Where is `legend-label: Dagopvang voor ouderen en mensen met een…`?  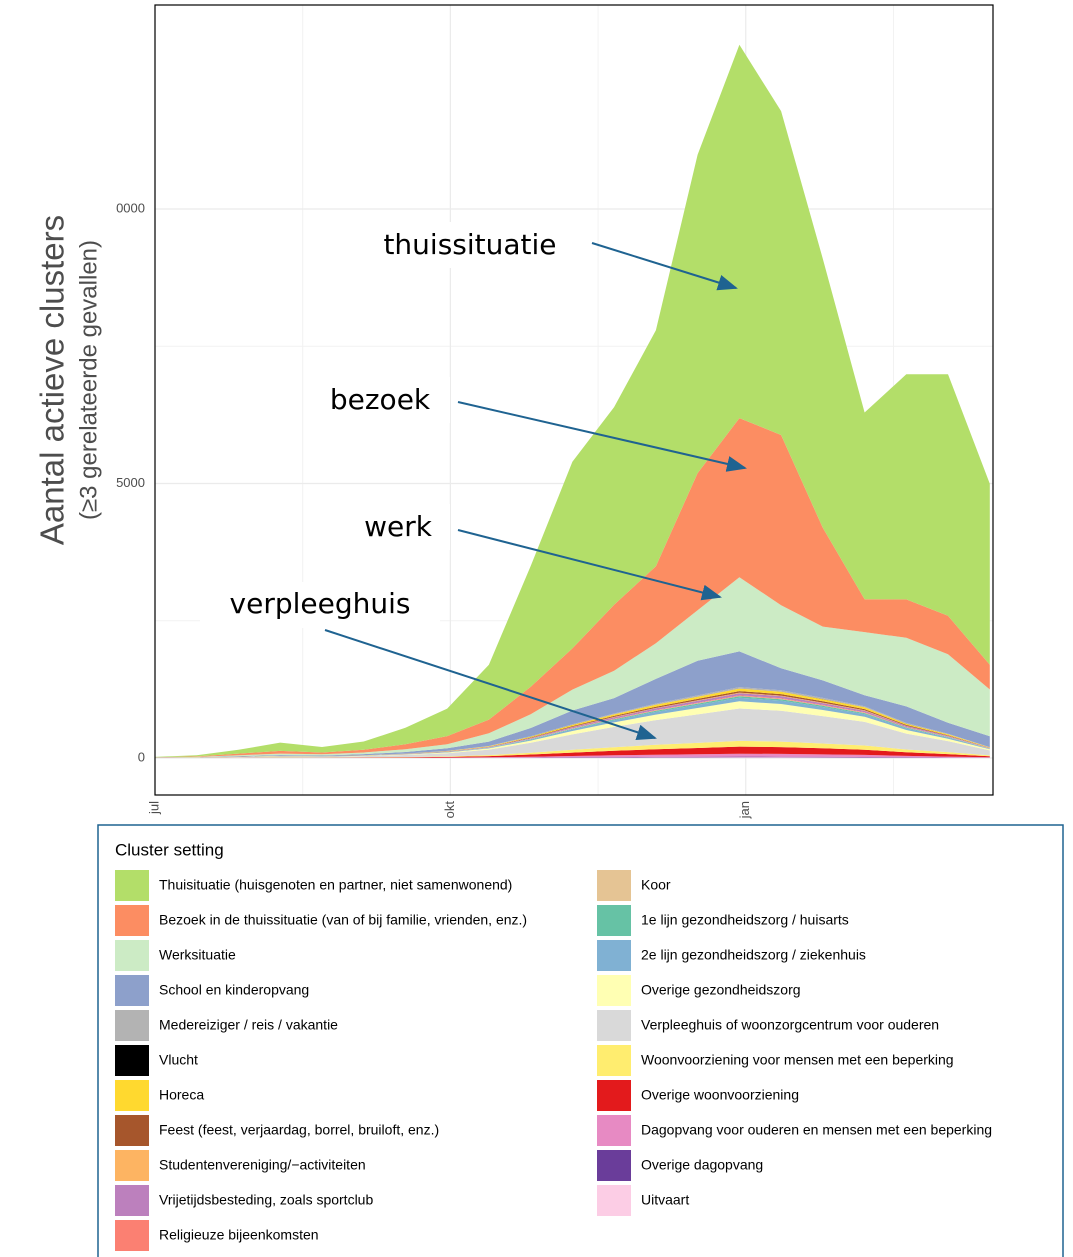 legend-label: Dagopvang voor ouderen en mensen met een… is located at coordinates (816, 1130).